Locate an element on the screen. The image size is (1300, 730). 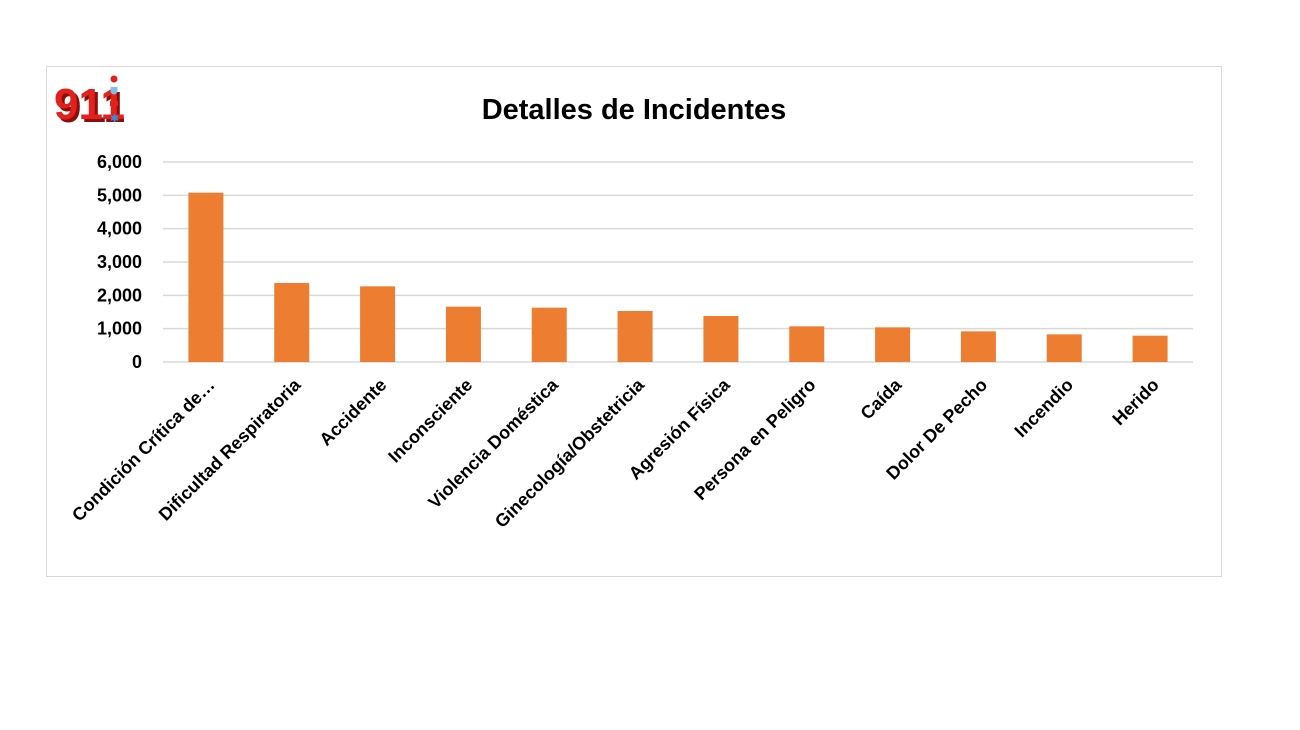
x-category-label: Caída is located at coordinates (882, 399).